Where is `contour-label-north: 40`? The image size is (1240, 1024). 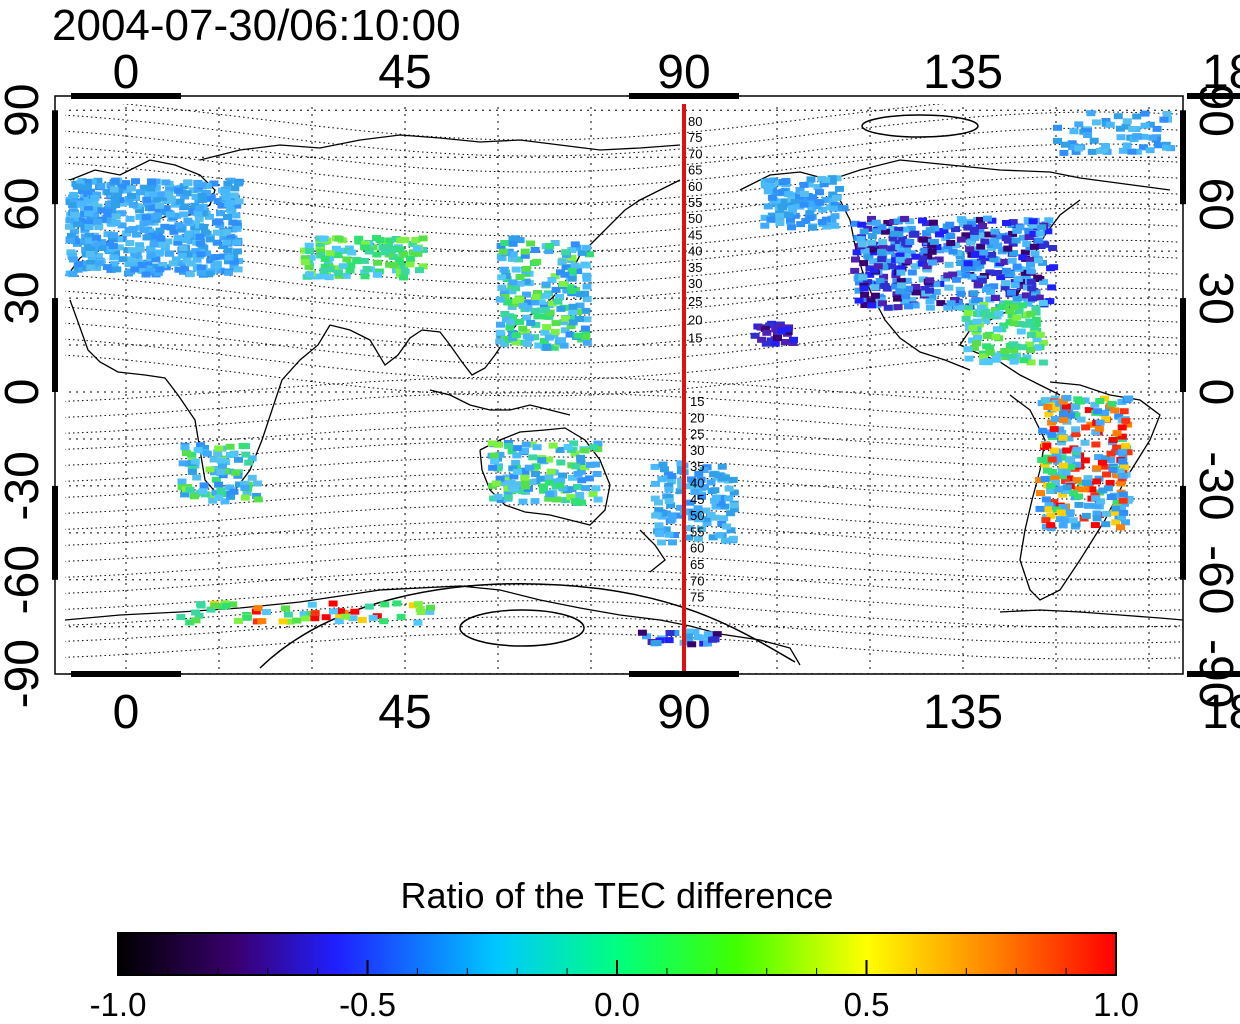
contour-label-north: 40 is located at coordinates (695, 251).